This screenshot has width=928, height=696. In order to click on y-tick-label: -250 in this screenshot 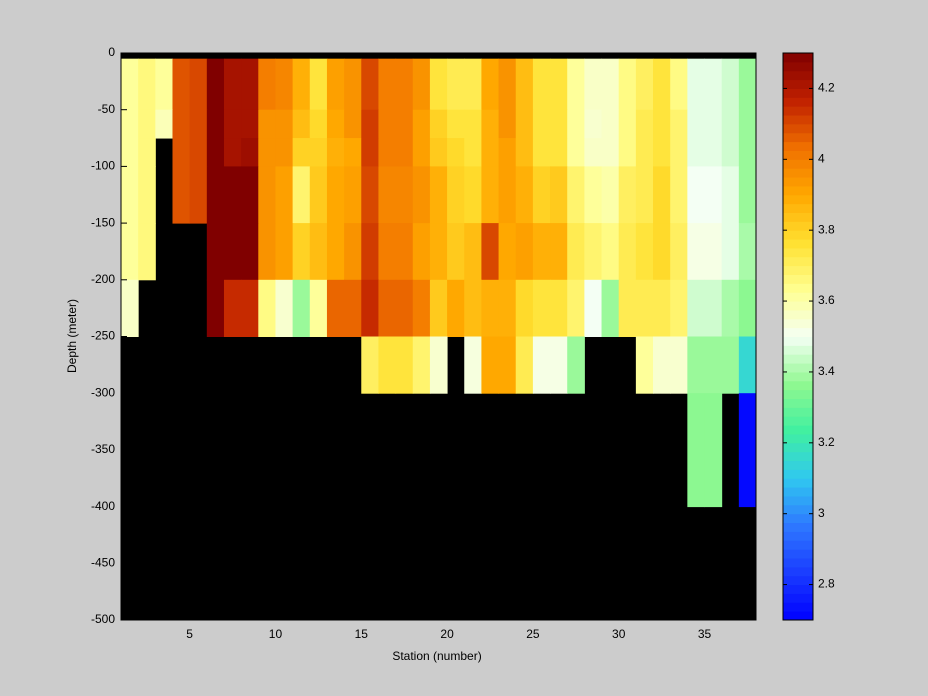, I will do `click(103, 336)`.